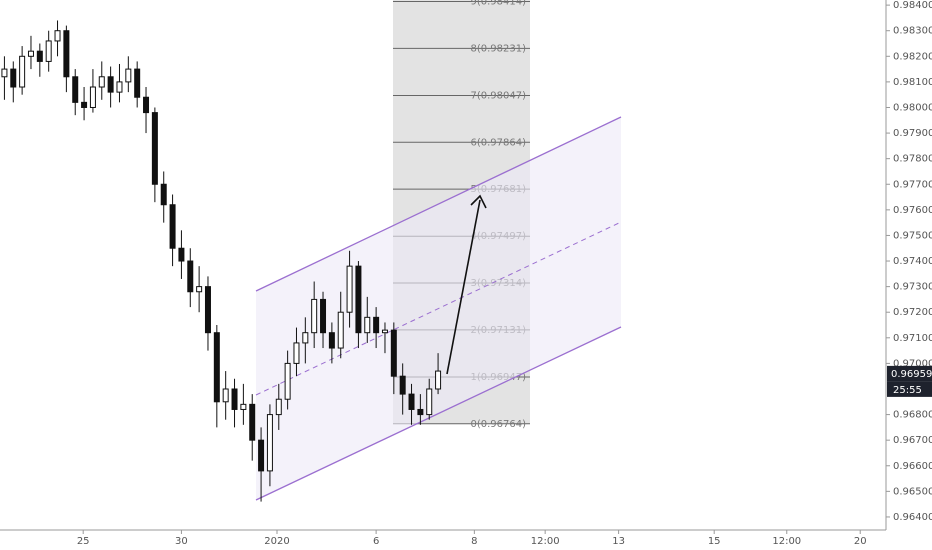  Describe the element at coordinates (714, 541) in the screenshot. I see `x-tick-label: 15` at that location.